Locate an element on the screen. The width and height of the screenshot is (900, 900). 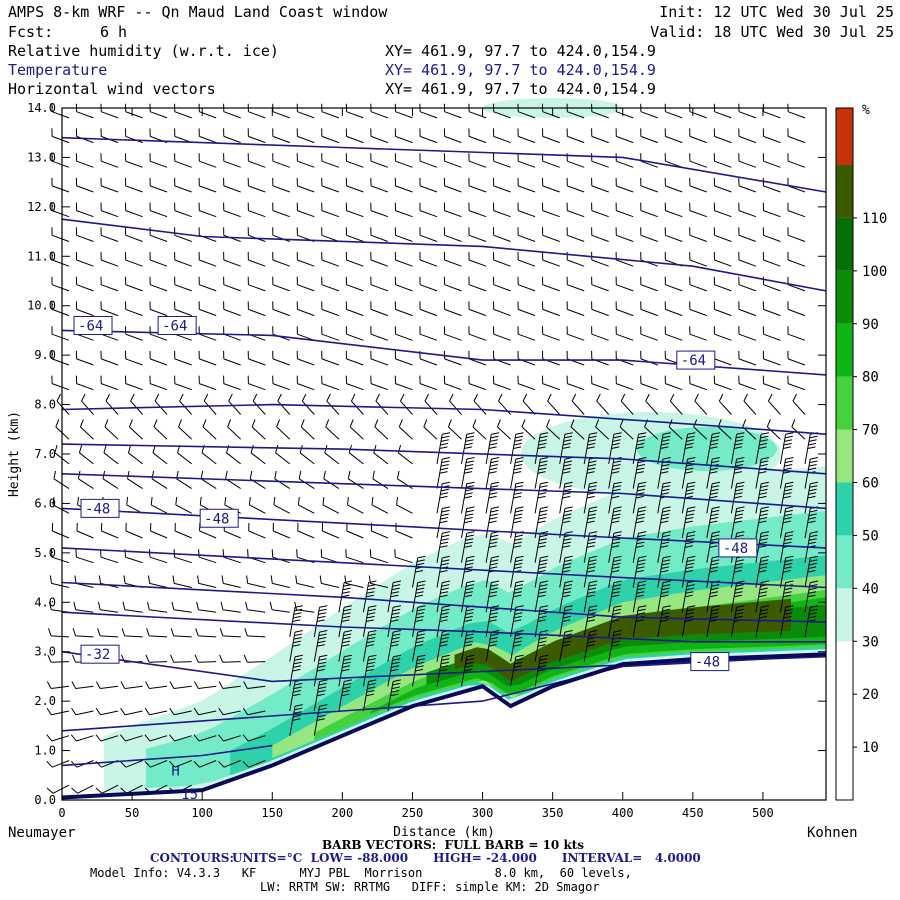
contour-label: -64 is located at coordinates (693, 361).